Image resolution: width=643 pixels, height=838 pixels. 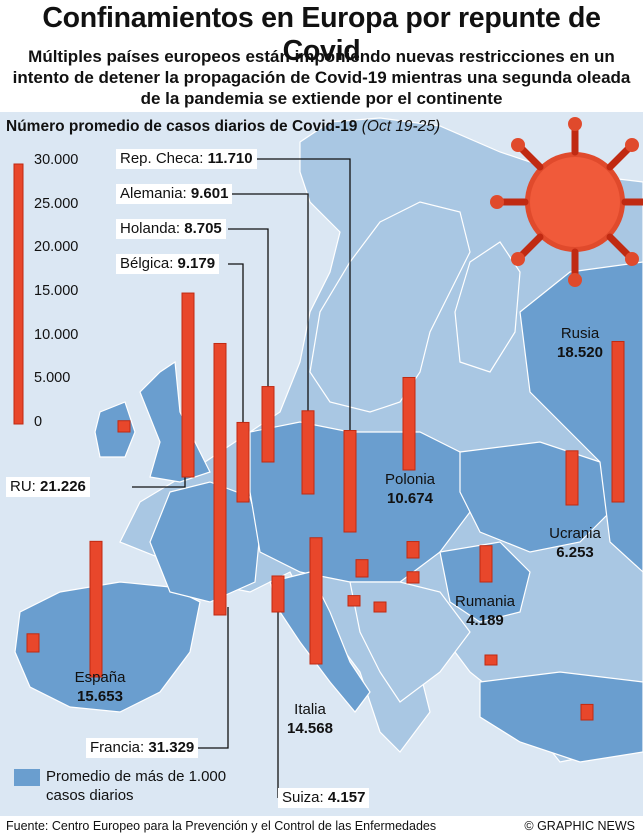 I want to click on bar-irlanda, so click(x=124, y=426).